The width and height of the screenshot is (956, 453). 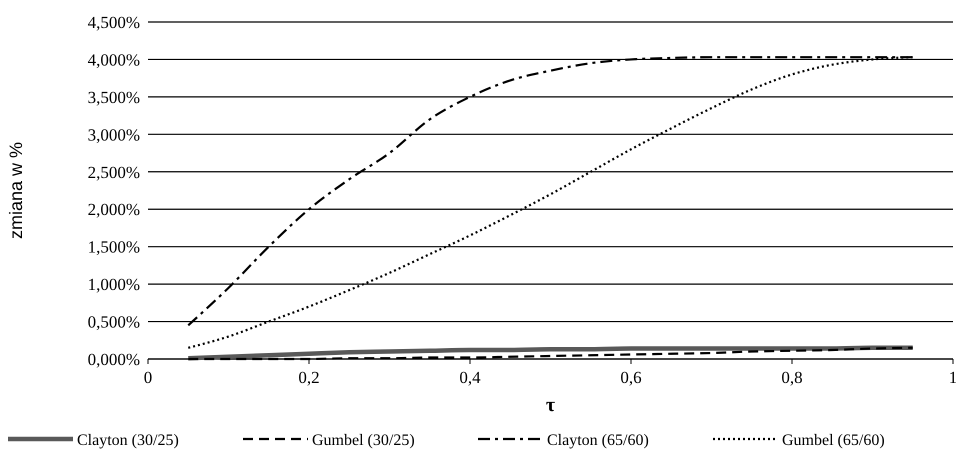 What do you see at coordinates (114, 284) in the screenshot?
I see `y-tick-label: 1,000%` at bounding box center [114, 284].